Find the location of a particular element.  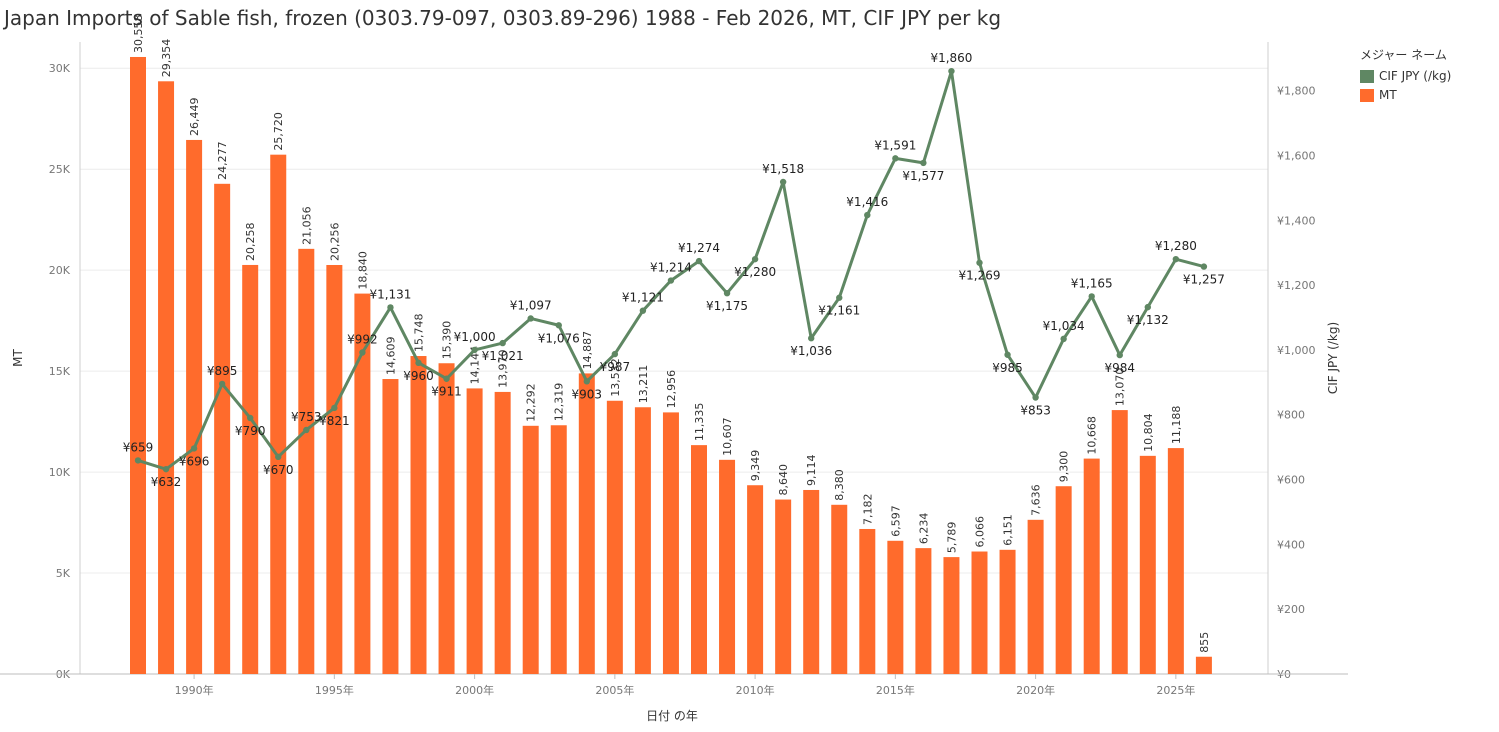

x-tick-label: 2000年 is located at coordinates (474, 690).